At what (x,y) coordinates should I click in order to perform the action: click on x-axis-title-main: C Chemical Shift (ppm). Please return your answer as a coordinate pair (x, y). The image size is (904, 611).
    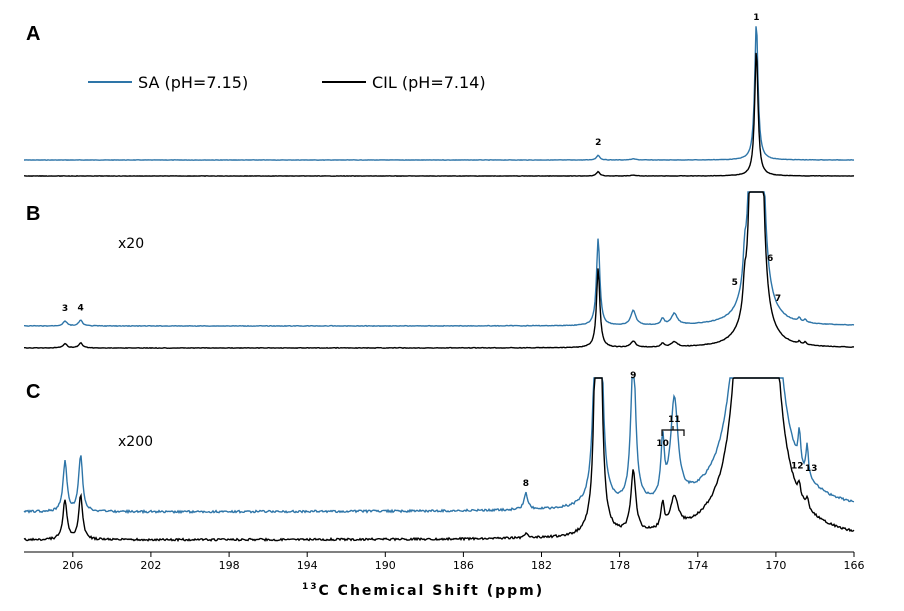
    Looking at the image, I should click on (432, 591).